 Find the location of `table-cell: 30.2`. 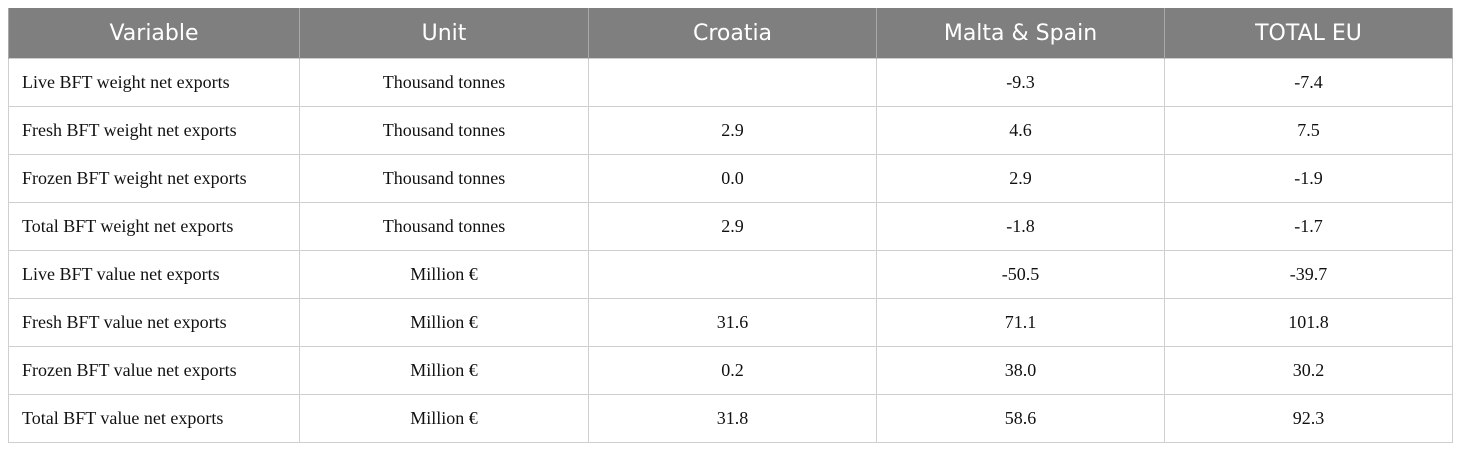

table-cell: 30.2 is located at coordinates (1308, 370).